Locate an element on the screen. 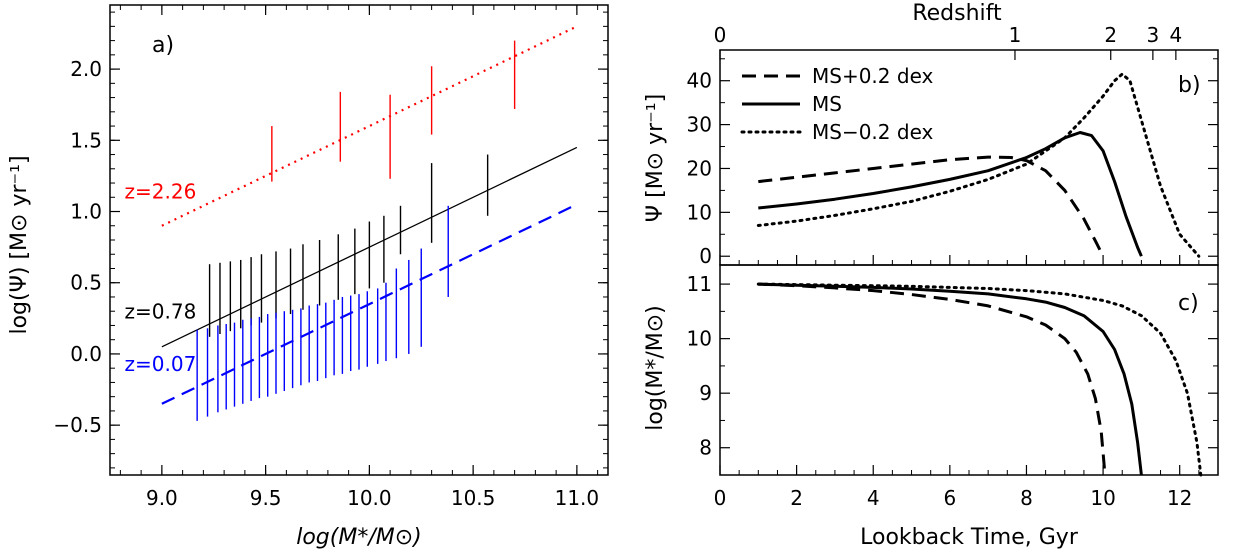 The image size is (1246, 554). redshift-tick-label: 1 is located at coordinates (1015, 35).